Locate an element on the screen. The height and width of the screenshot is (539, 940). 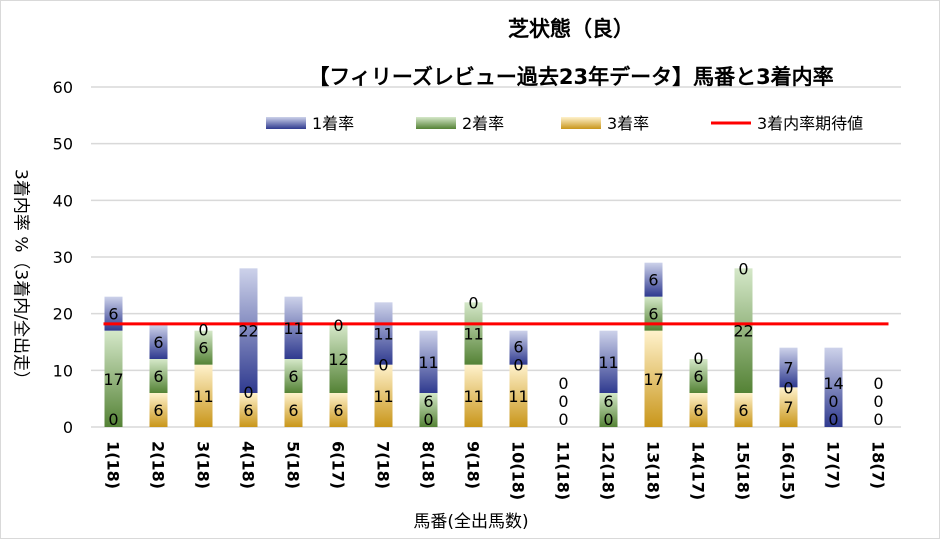
legend-label: 2着率 is located at coordinates (483, 123).